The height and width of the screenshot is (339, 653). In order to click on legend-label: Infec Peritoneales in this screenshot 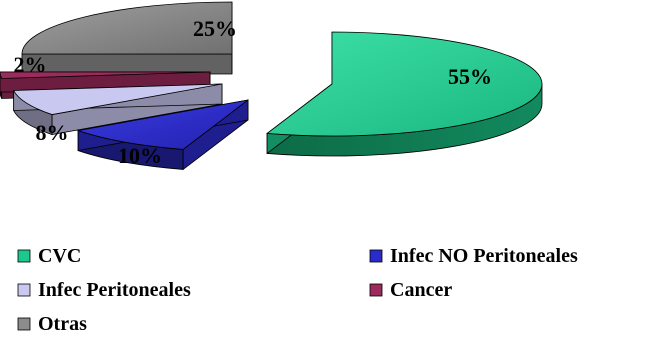, I will do `click(114, 290)`.